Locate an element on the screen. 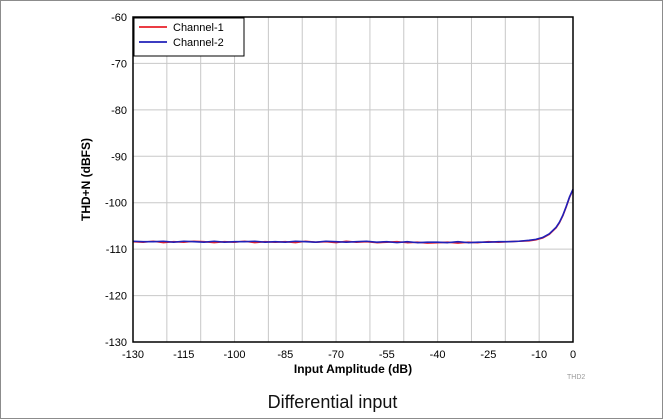  legend-label-2: Channel-2 is located at coordinates (198, 43).